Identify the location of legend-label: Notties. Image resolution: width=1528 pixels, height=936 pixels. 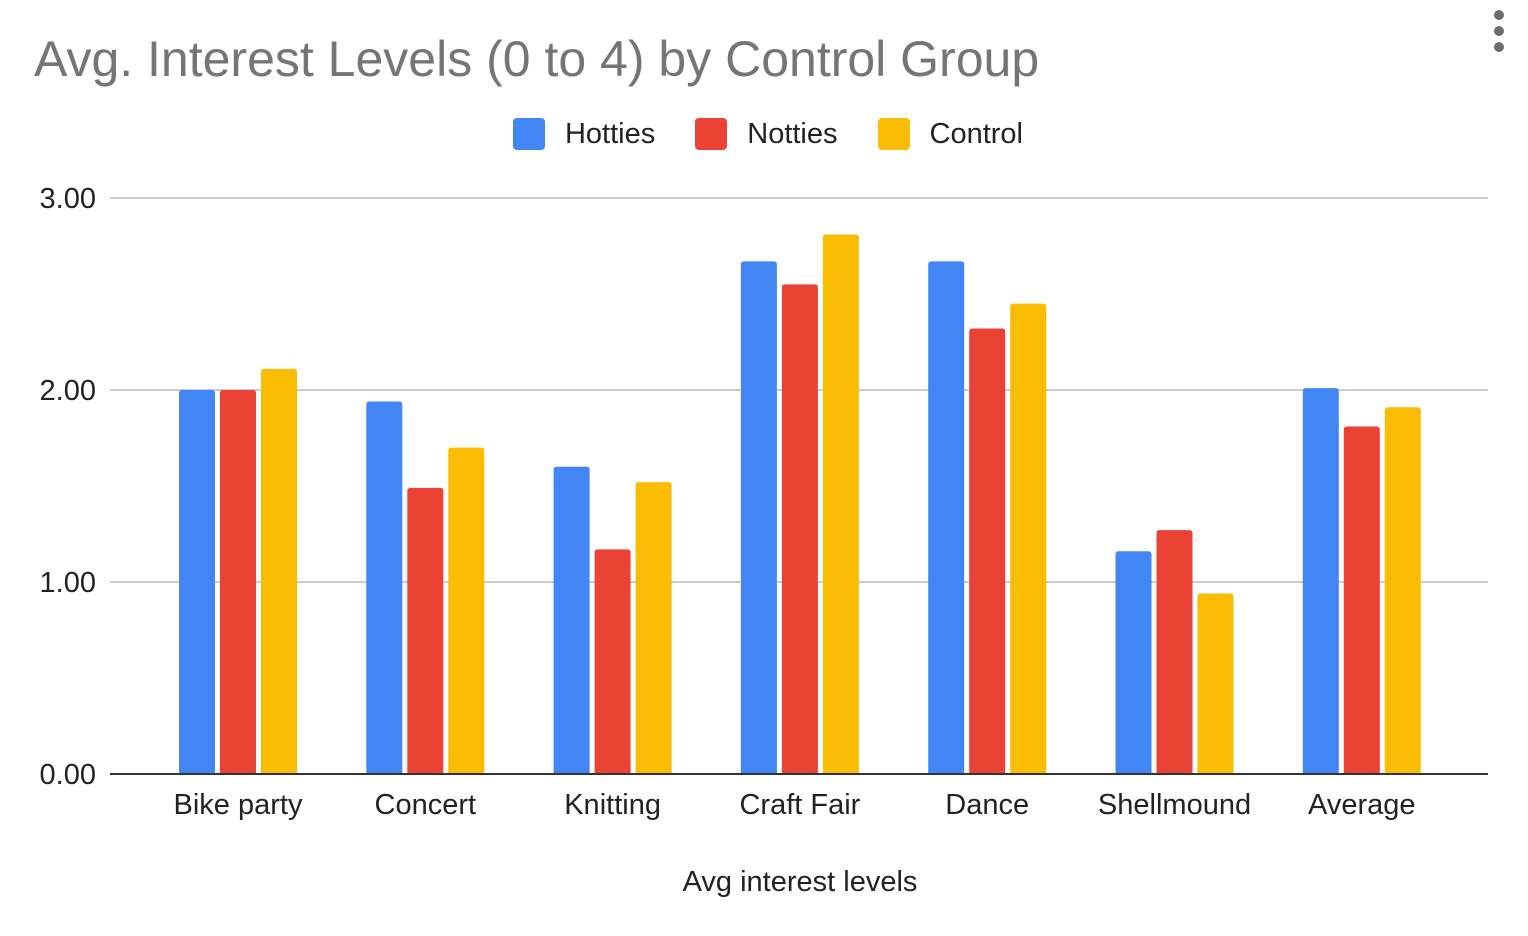
(792, 133).